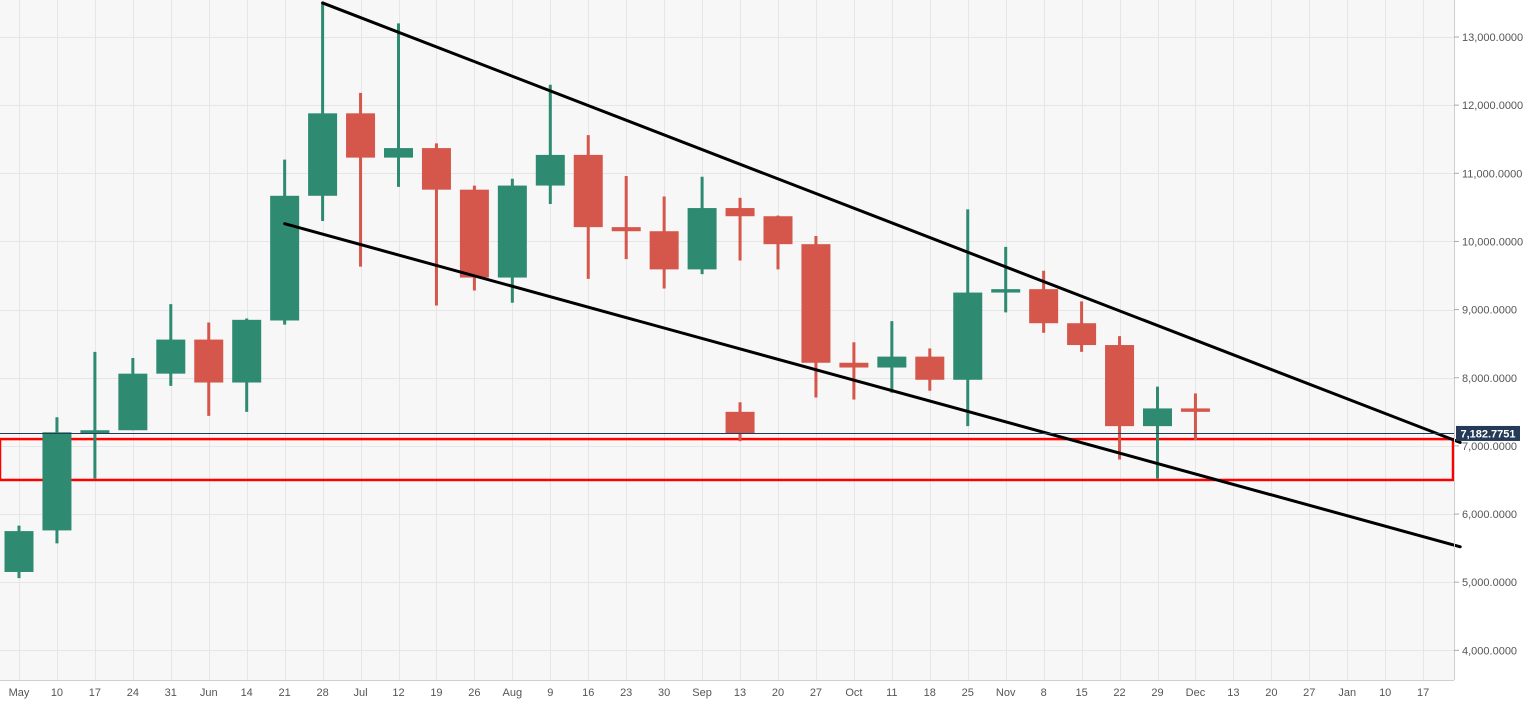  I want to click on x-tick-label: 26, so click(474, 693).